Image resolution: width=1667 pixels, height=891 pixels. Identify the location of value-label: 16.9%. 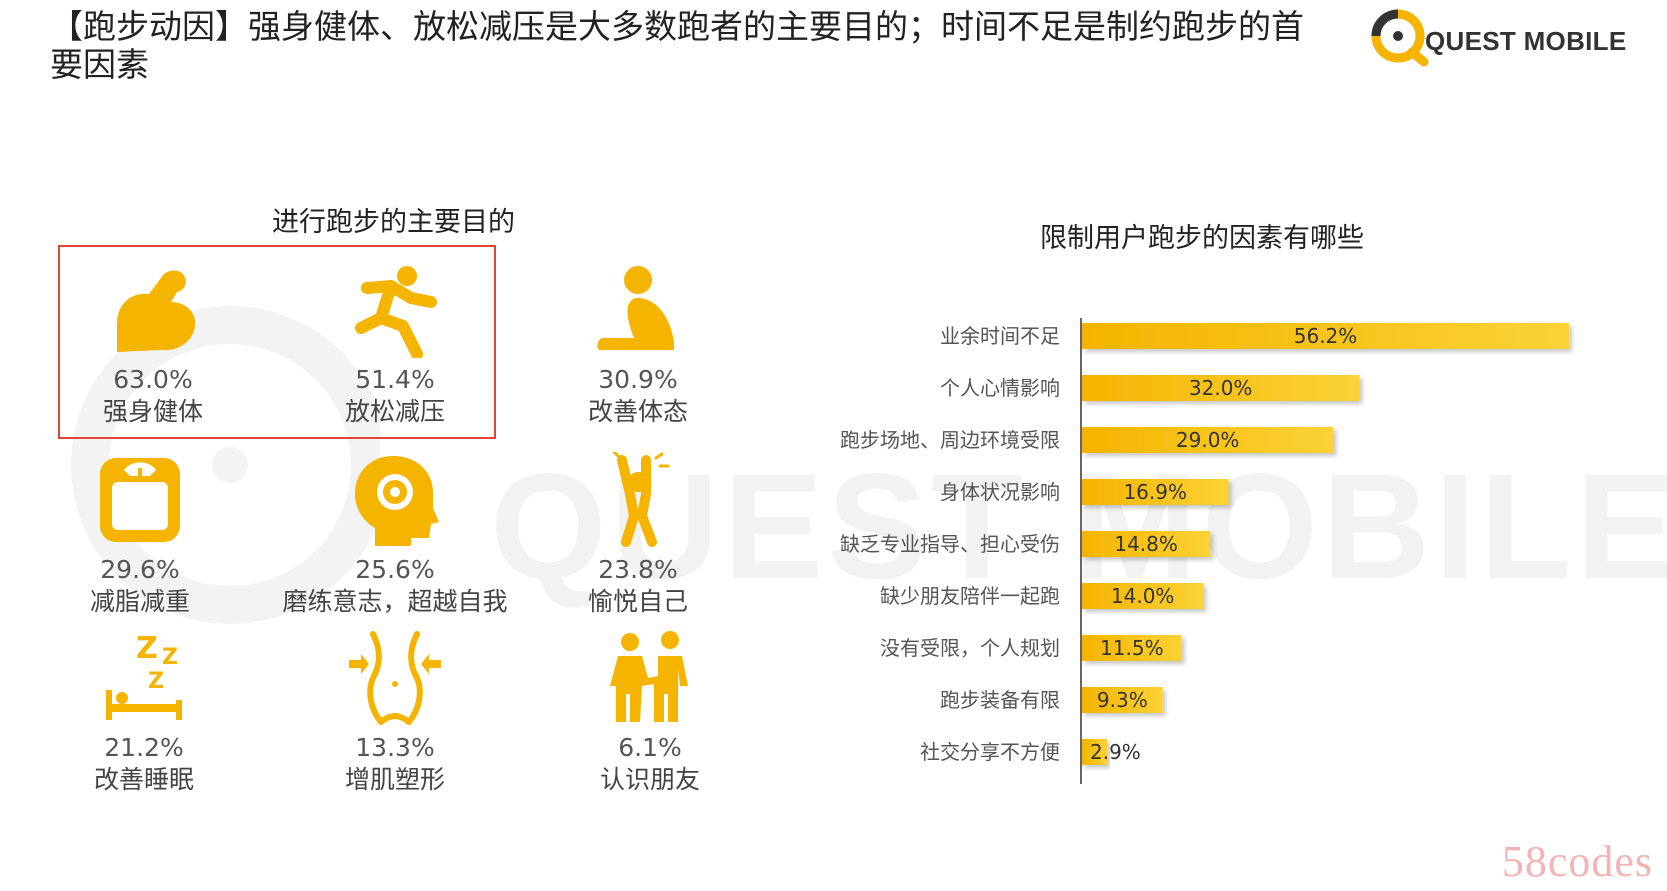
(1155, 492).